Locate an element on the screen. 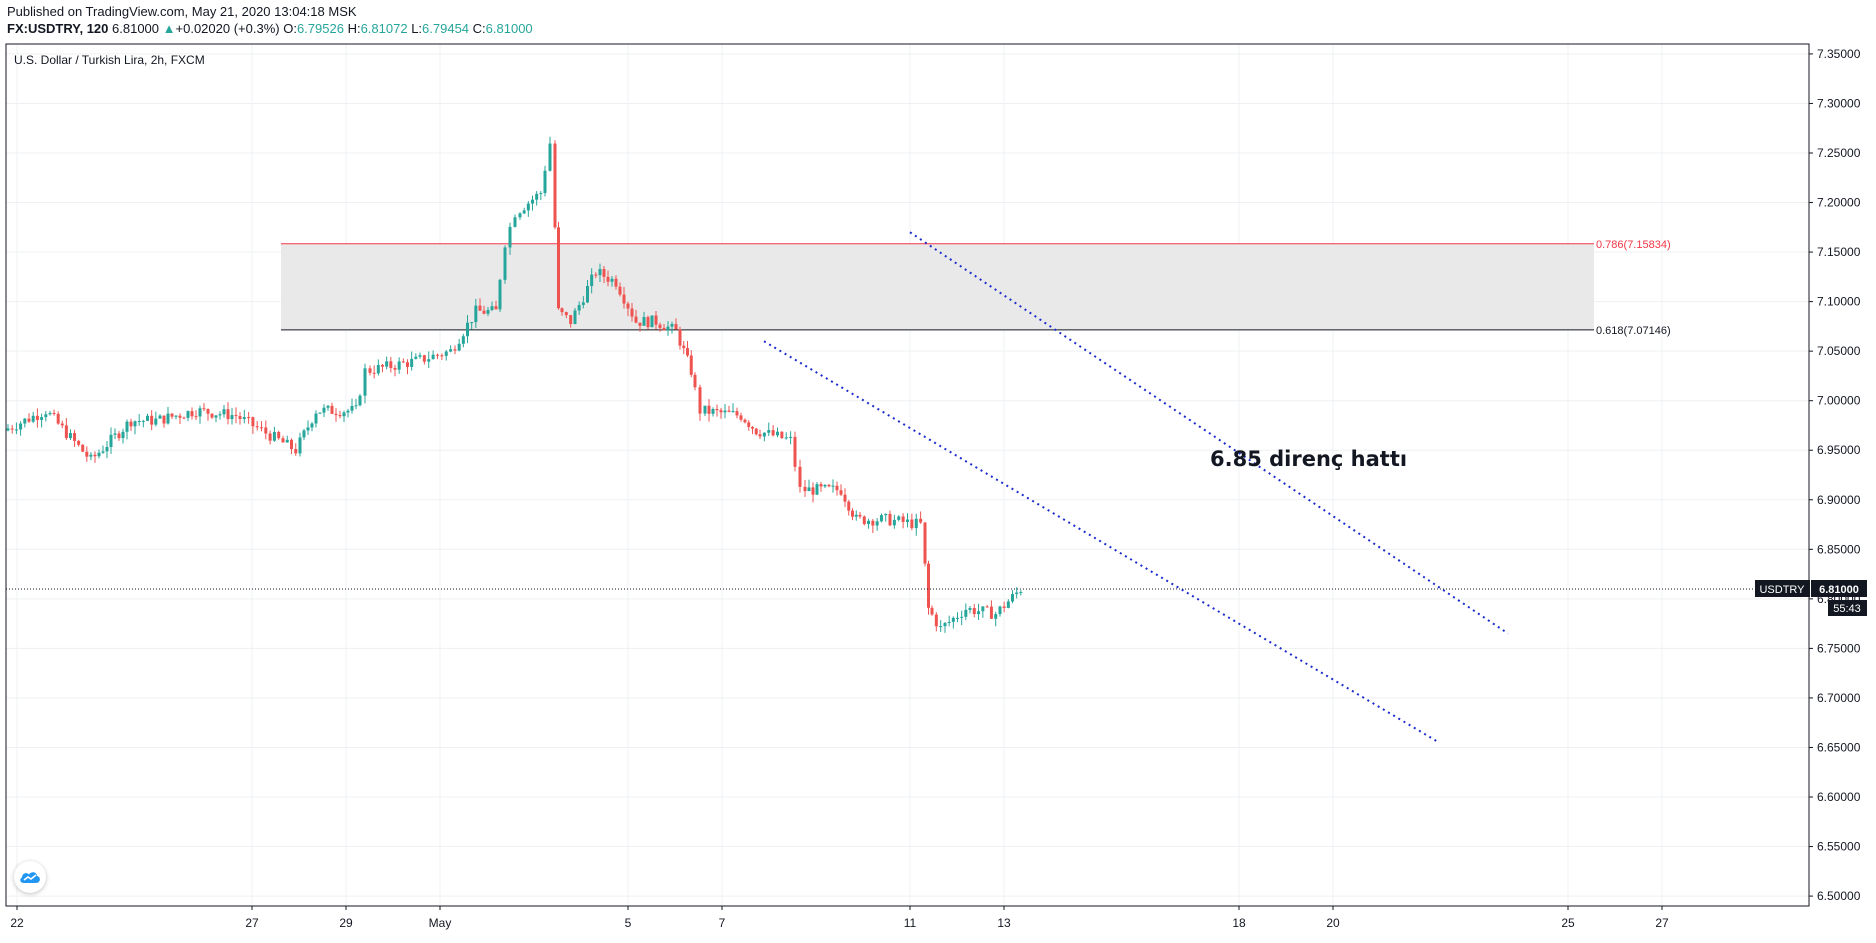  price-tag-symbol-box is located at coordinates (1782, 588).